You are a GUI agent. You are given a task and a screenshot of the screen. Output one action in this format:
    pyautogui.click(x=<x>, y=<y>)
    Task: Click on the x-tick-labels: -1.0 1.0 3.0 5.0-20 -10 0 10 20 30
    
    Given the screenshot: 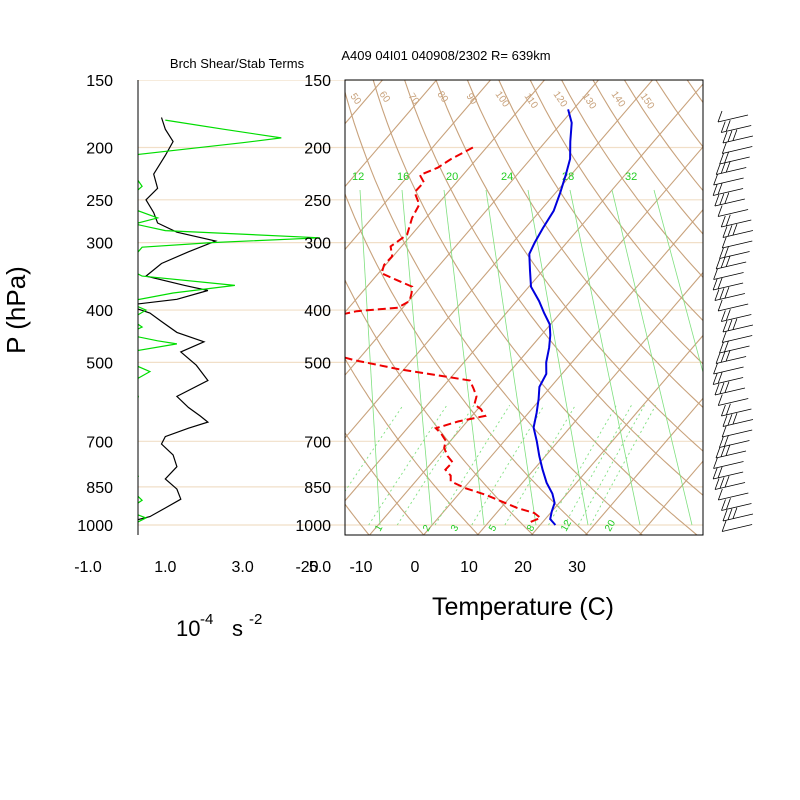 What is the action you would take?
    pyautogui.click(x=330, y=567)
    